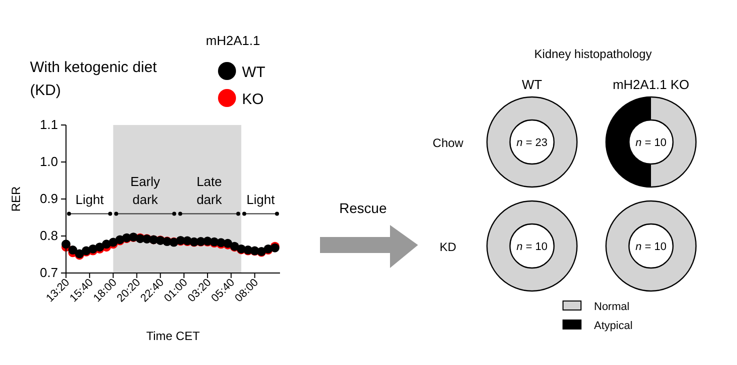  I want to click on y-tick-label: 1.1, so click(49, 124).